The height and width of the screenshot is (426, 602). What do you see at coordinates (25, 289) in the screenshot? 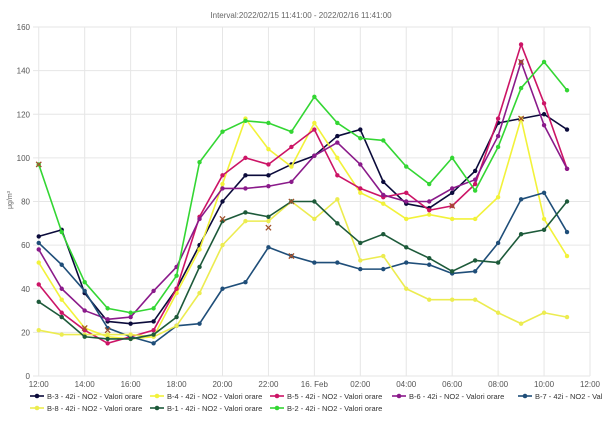
I see `y-tick-label: 40` at bounding box center [25, 289].